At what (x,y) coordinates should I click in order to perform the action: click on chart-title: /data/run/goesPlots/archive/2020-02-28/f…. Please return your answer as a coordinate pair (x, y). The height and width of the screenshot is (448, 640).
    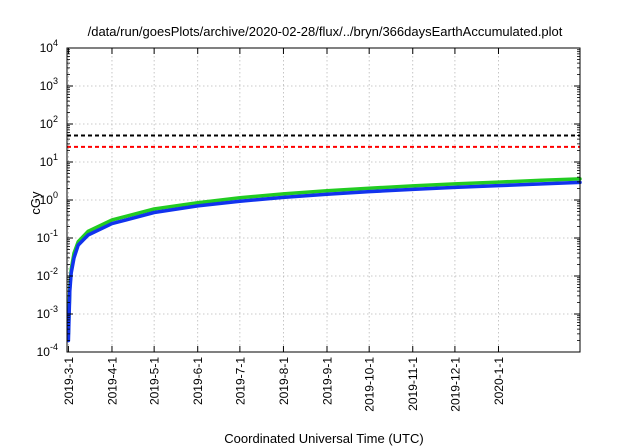
    Looking at the image, I should click on (325, 31).